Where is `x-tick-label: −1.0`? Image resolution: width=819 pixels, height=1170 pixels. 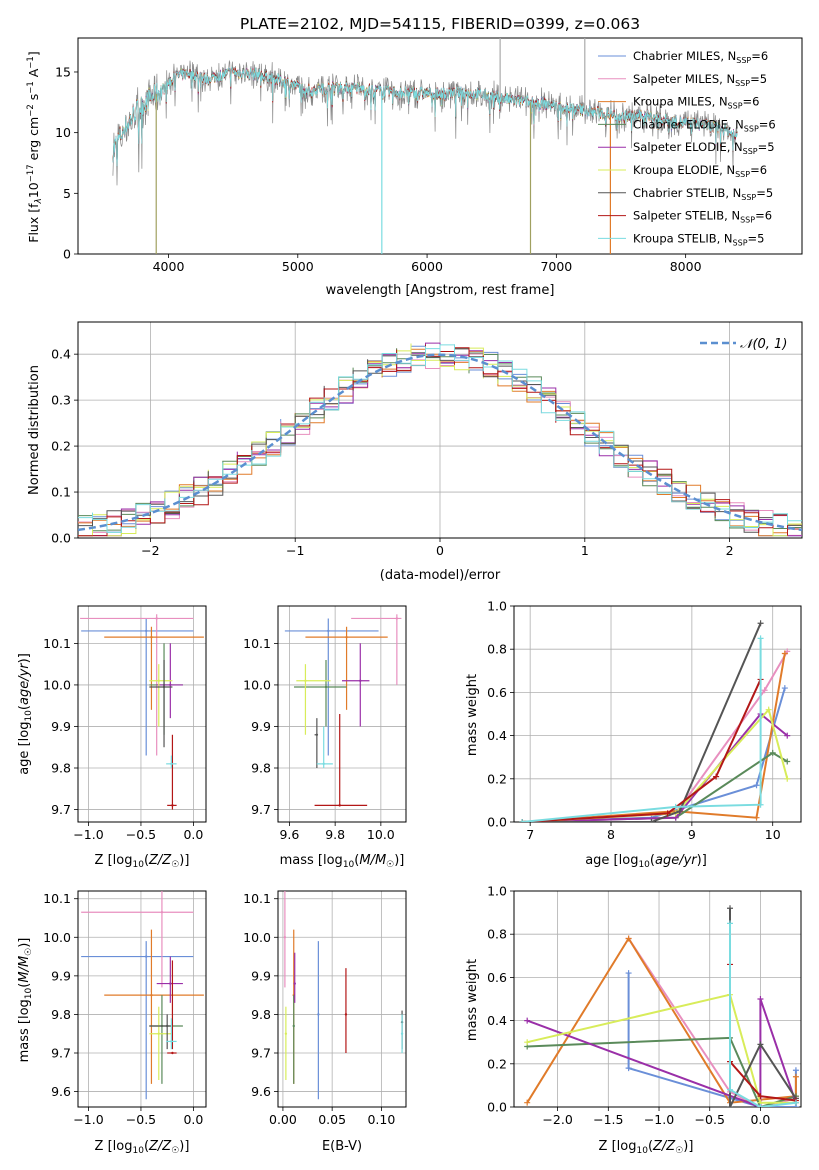 x-tick-label: −1.0 is located at coordinates (88, 834).